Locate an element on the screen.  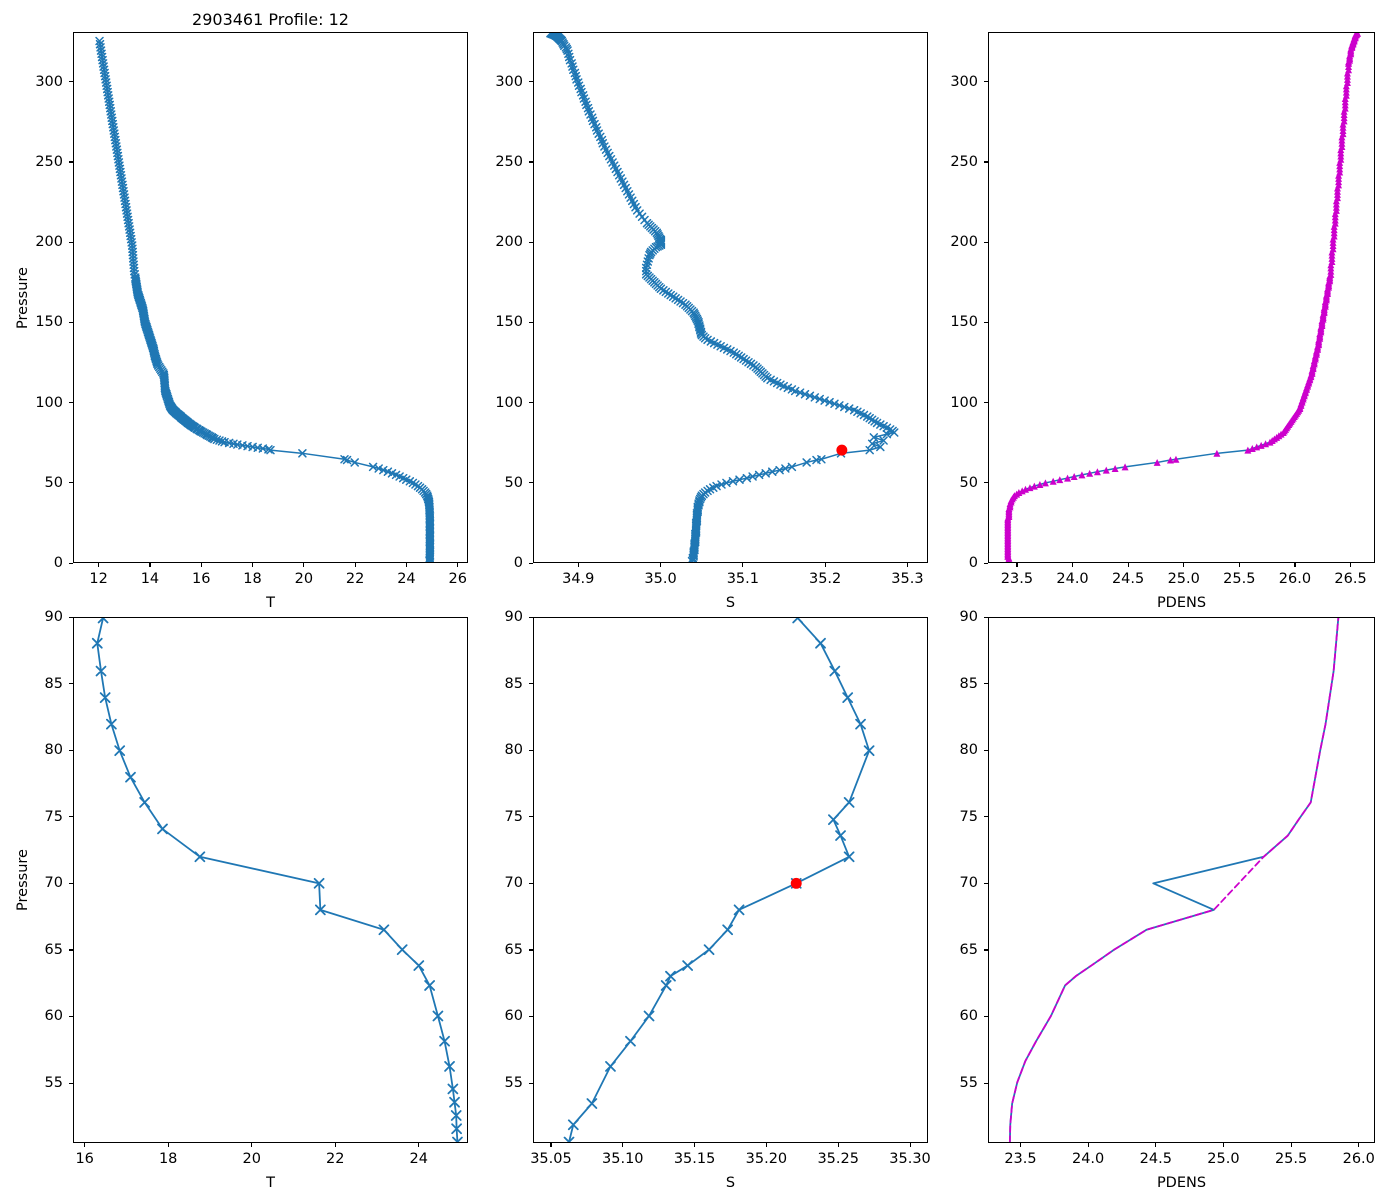
series-layer-bottom-pdens is located at coordinates (1174, 880).